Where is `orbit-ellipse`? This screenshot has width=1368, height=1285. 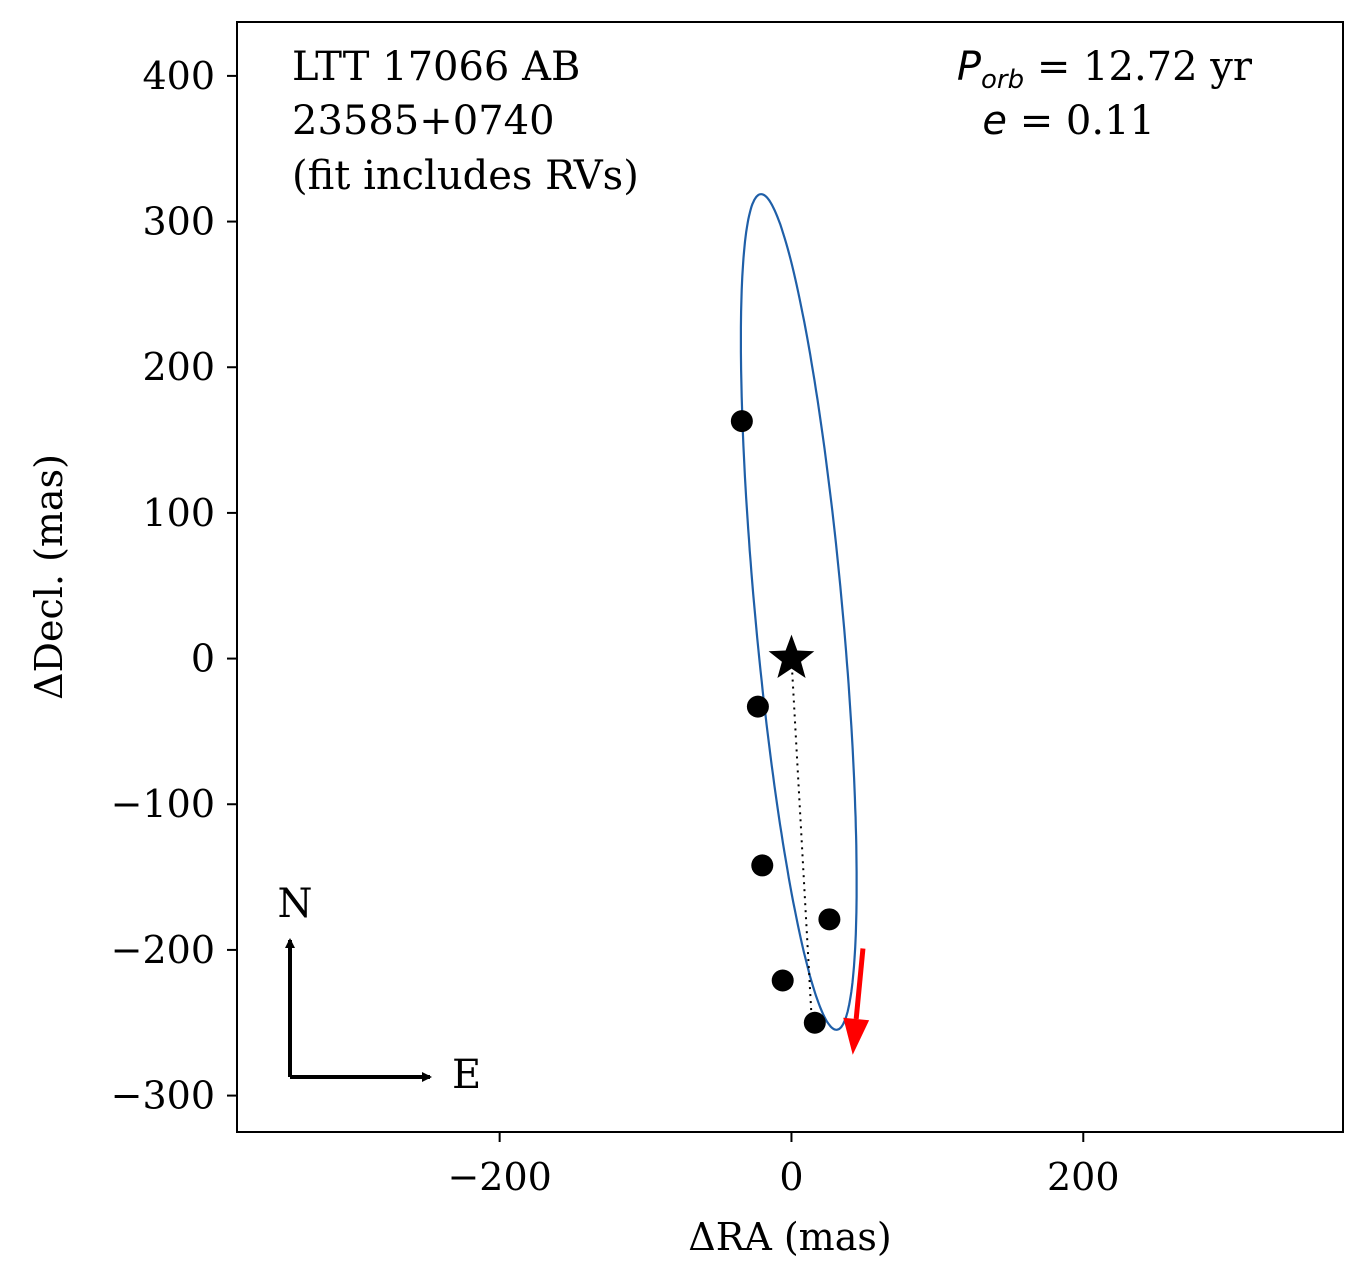
orbit-ellipse is located at coordinates (798, 612).